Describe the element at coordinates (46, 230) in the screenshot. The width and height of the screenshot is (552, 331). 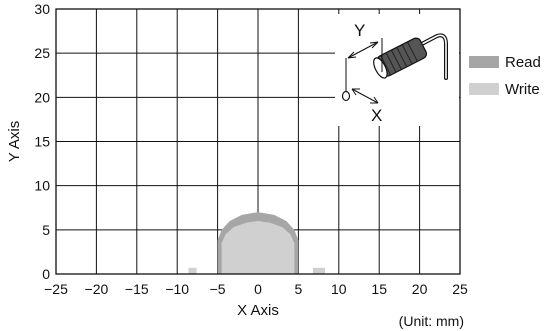
I see `y-tick-label: 5` at that location.